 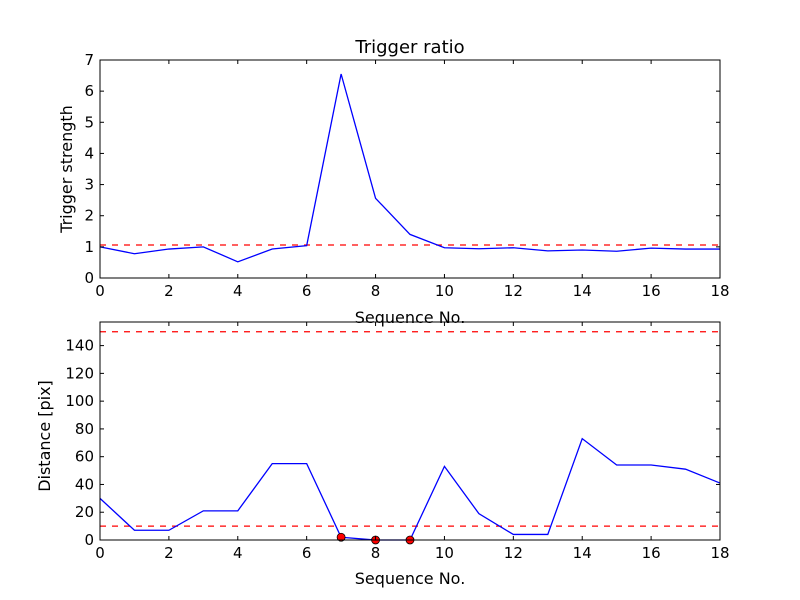 I want to click on top-chart-title: Trigger ratio, so click(x=409, y=47).